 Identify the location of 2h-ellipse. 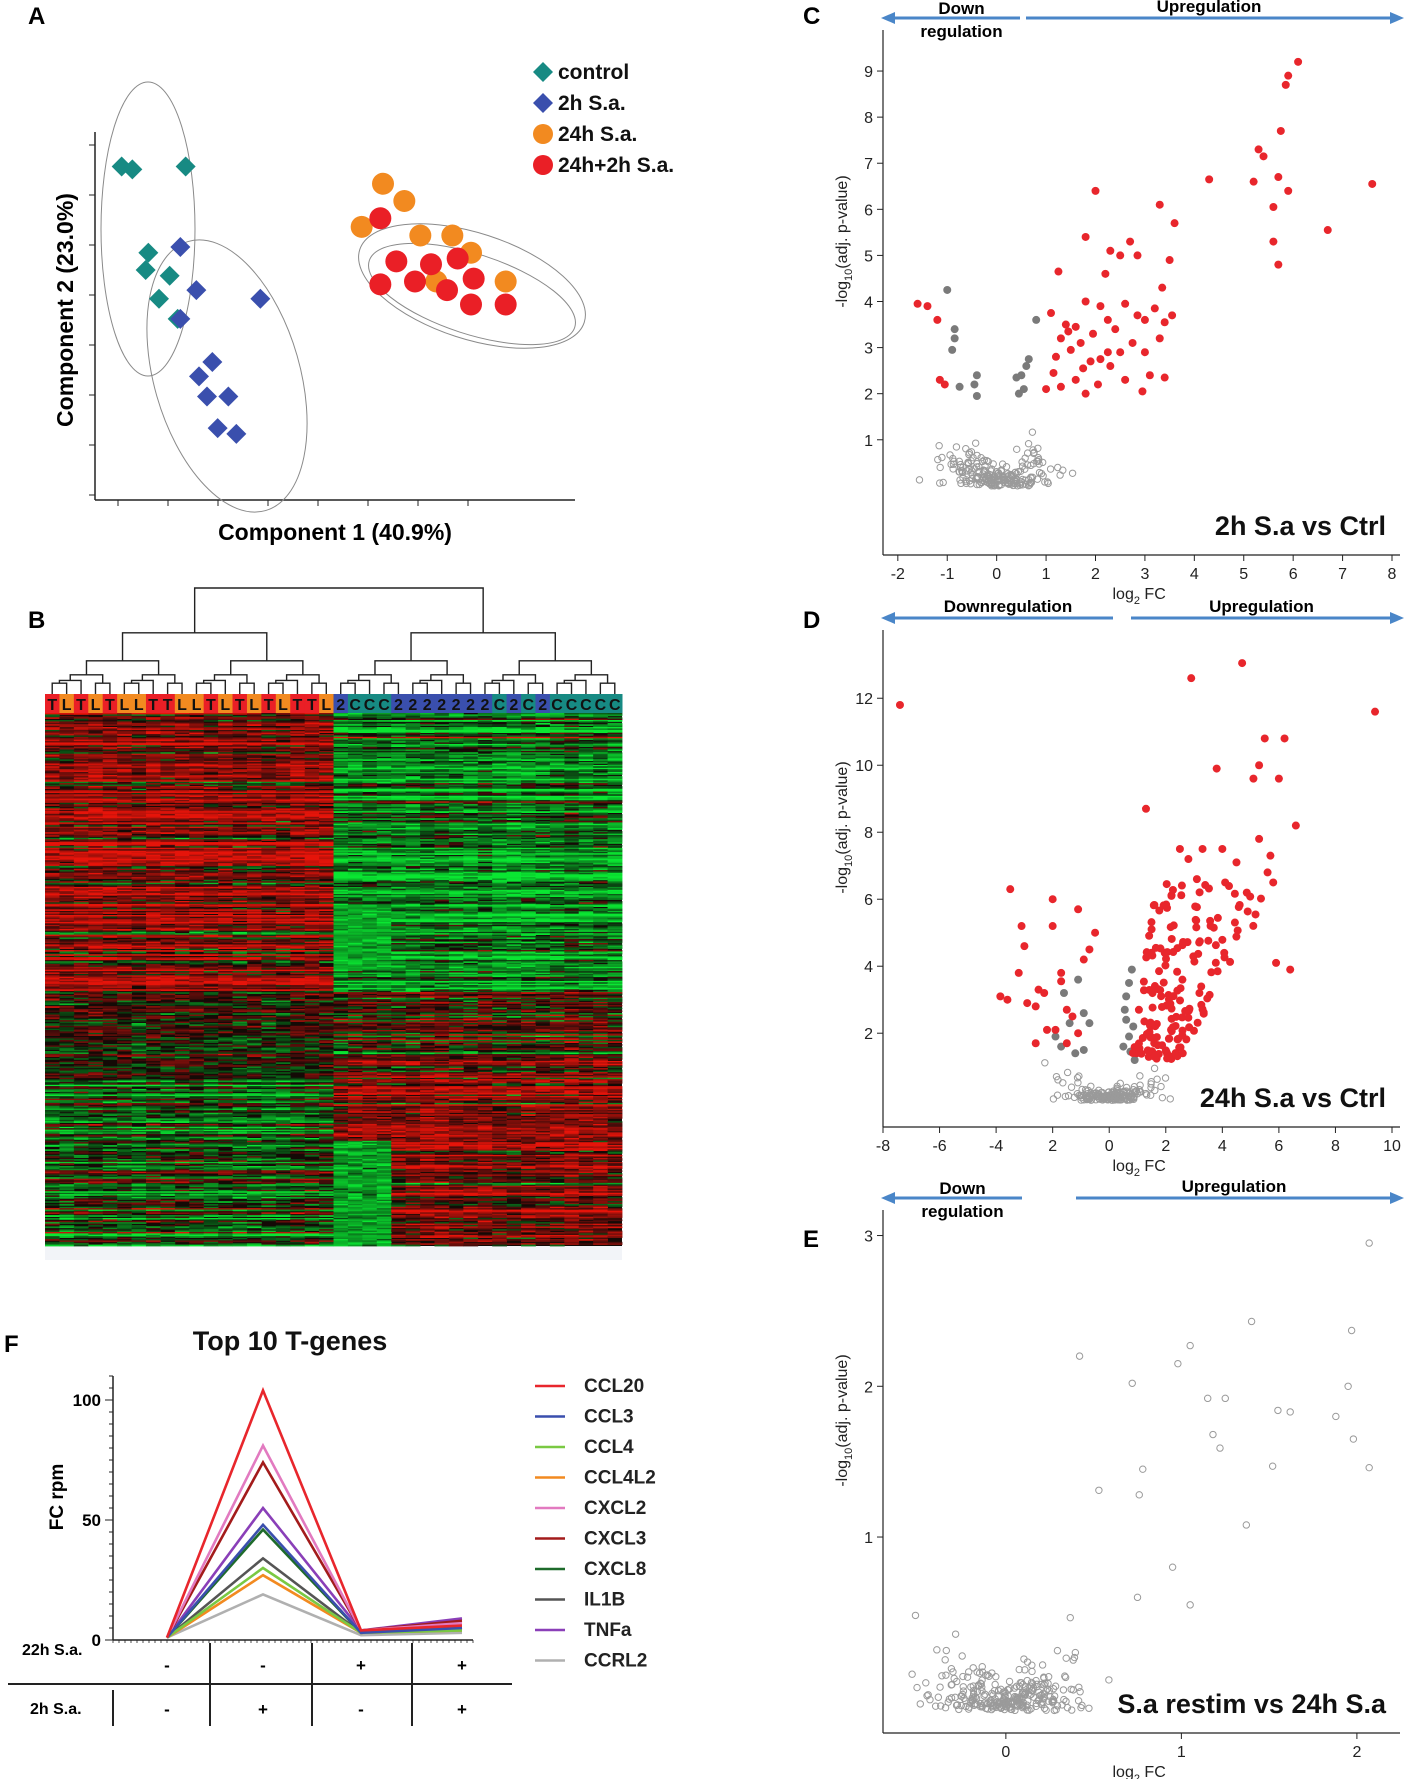
(227, 376).